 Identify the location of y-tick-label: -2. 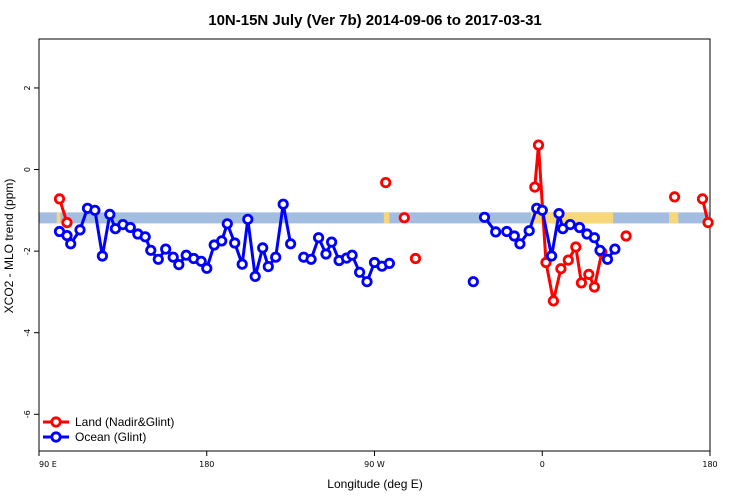
(27, 251).